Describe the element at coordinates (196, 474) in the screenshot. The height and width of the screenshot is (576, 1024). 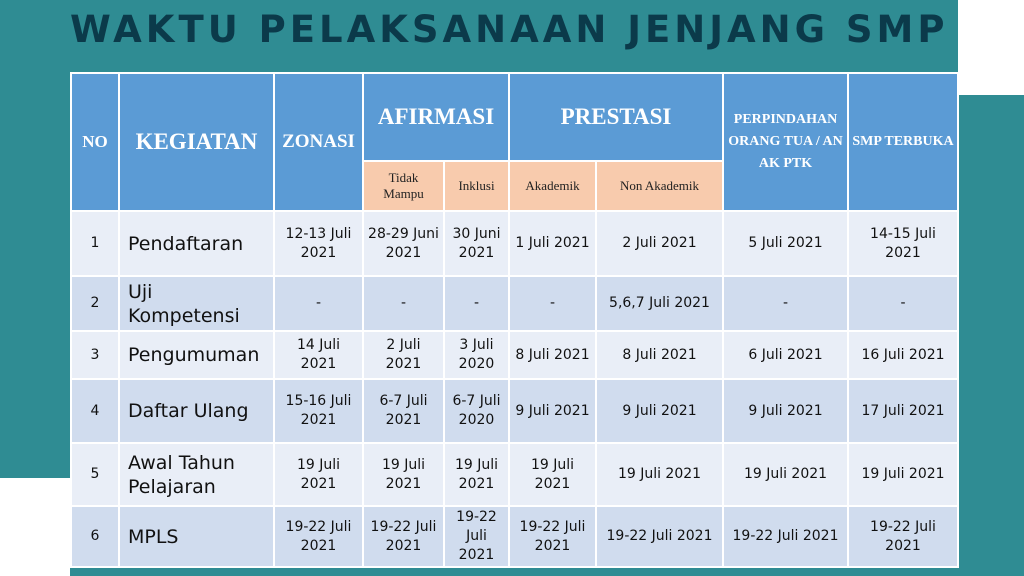
I see `activity: Awal Tahun Pelajaran` at that location.